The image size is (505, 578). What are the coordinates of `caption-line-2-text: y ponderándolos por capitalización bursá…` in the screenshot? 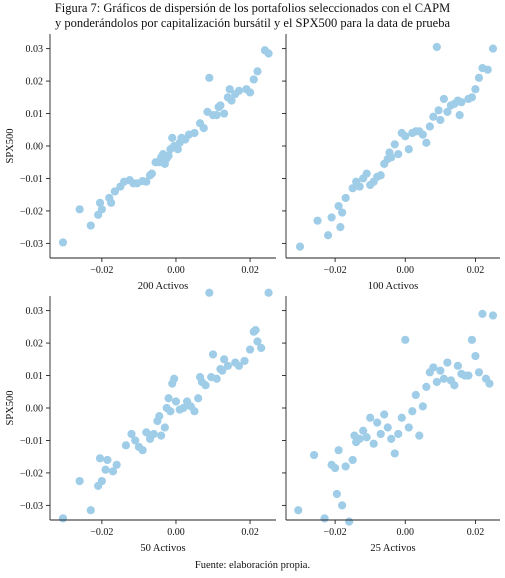 It's located at (175, 23).